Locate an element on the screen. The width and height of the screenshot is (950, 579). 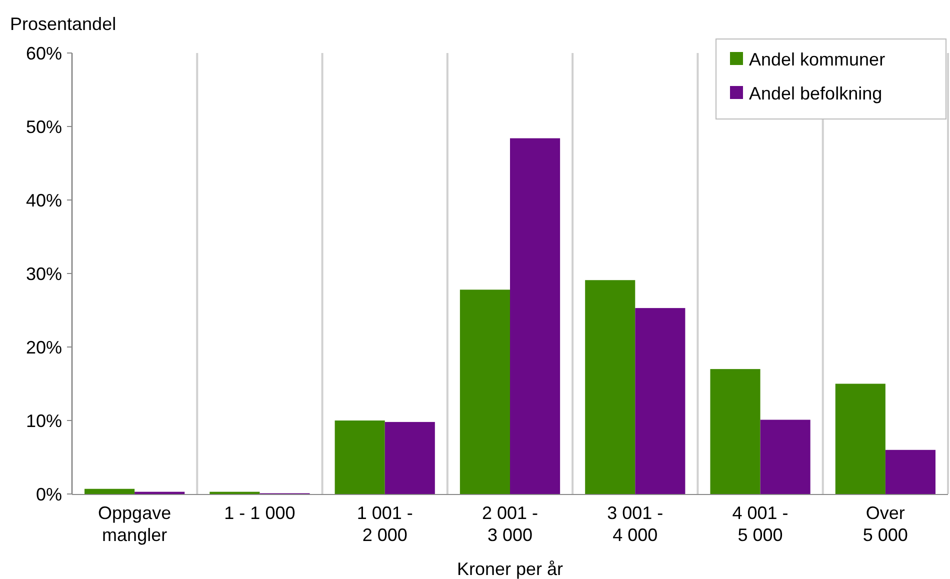
y-tick-label: 0% is located at coordinates (49, 494).